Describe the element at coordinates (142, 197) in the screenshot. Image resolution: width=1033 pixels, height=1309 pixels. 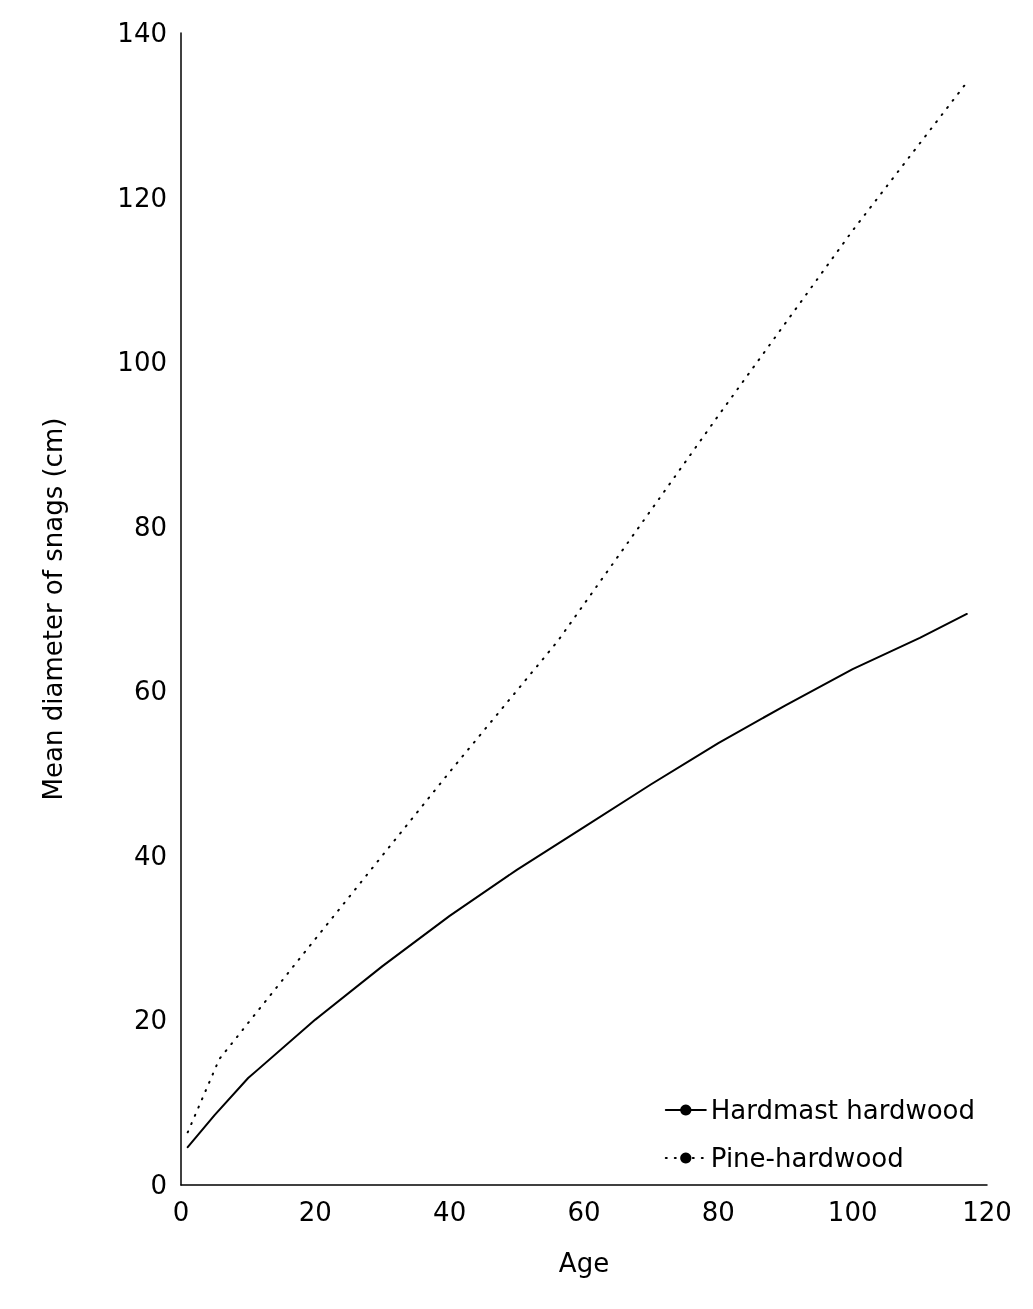
I see `y-tick-label: 120` at that location.